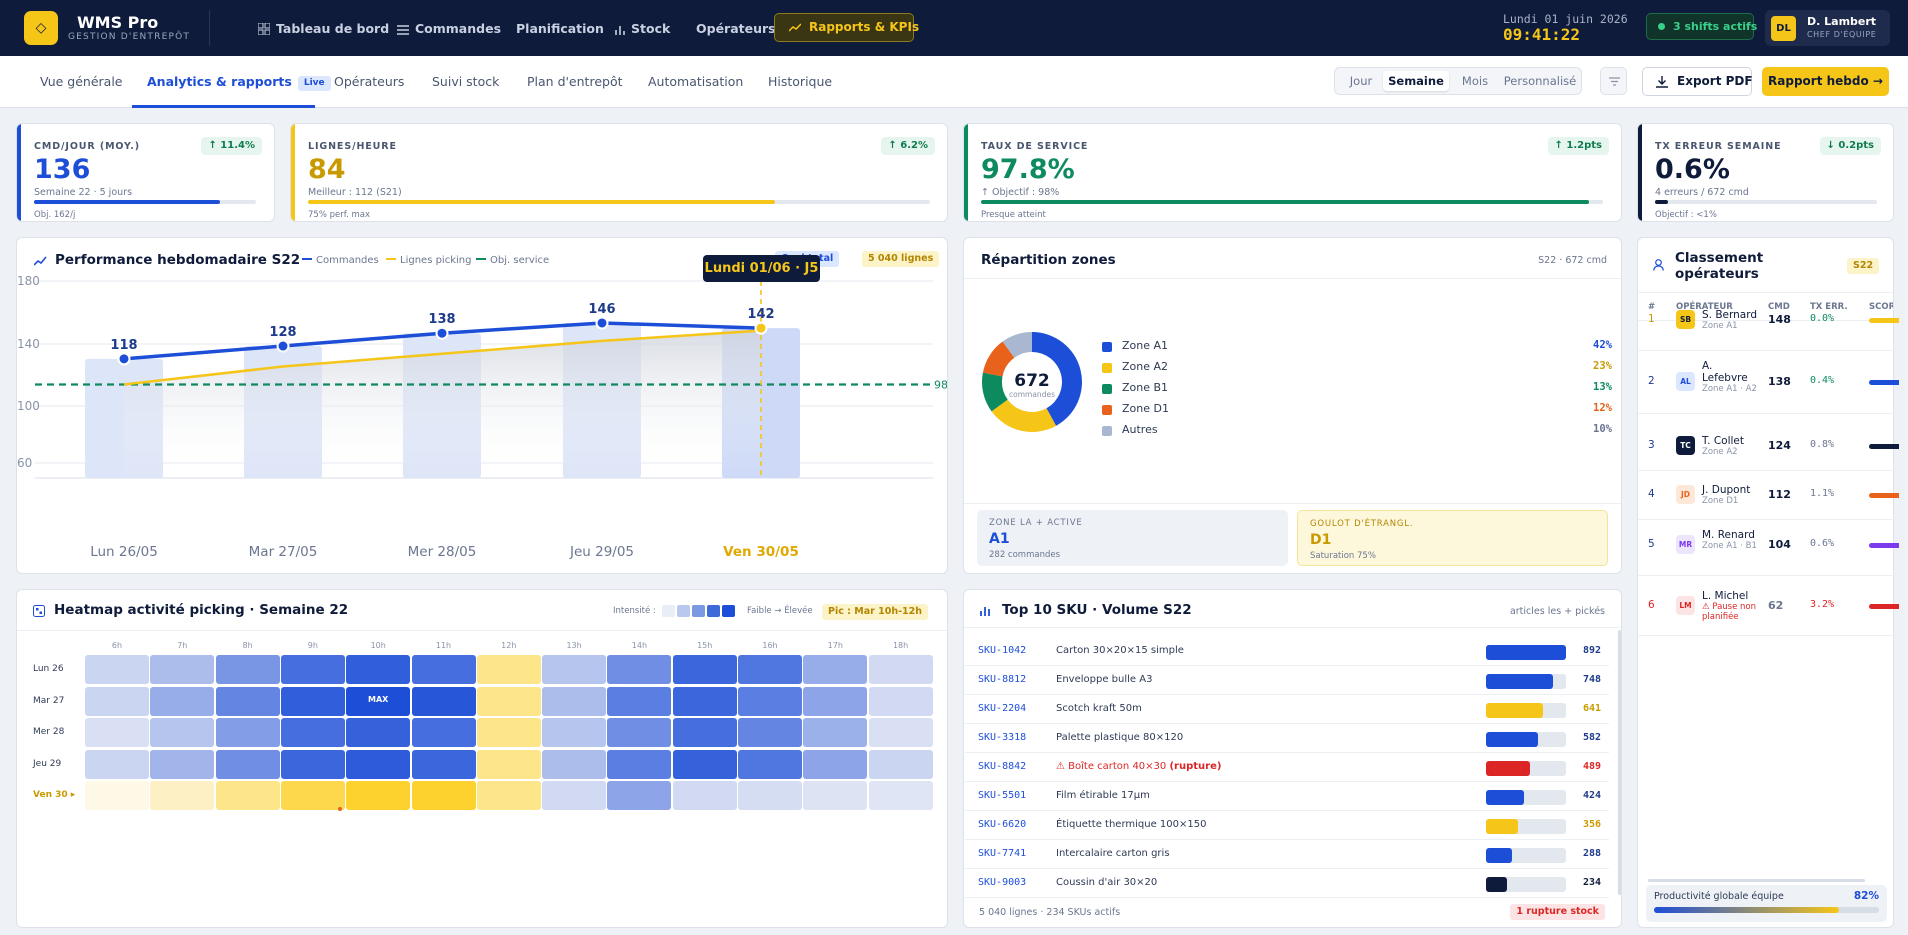  I want to click on shifts-badge: 3 shifts actifs, so click(1701, 26).